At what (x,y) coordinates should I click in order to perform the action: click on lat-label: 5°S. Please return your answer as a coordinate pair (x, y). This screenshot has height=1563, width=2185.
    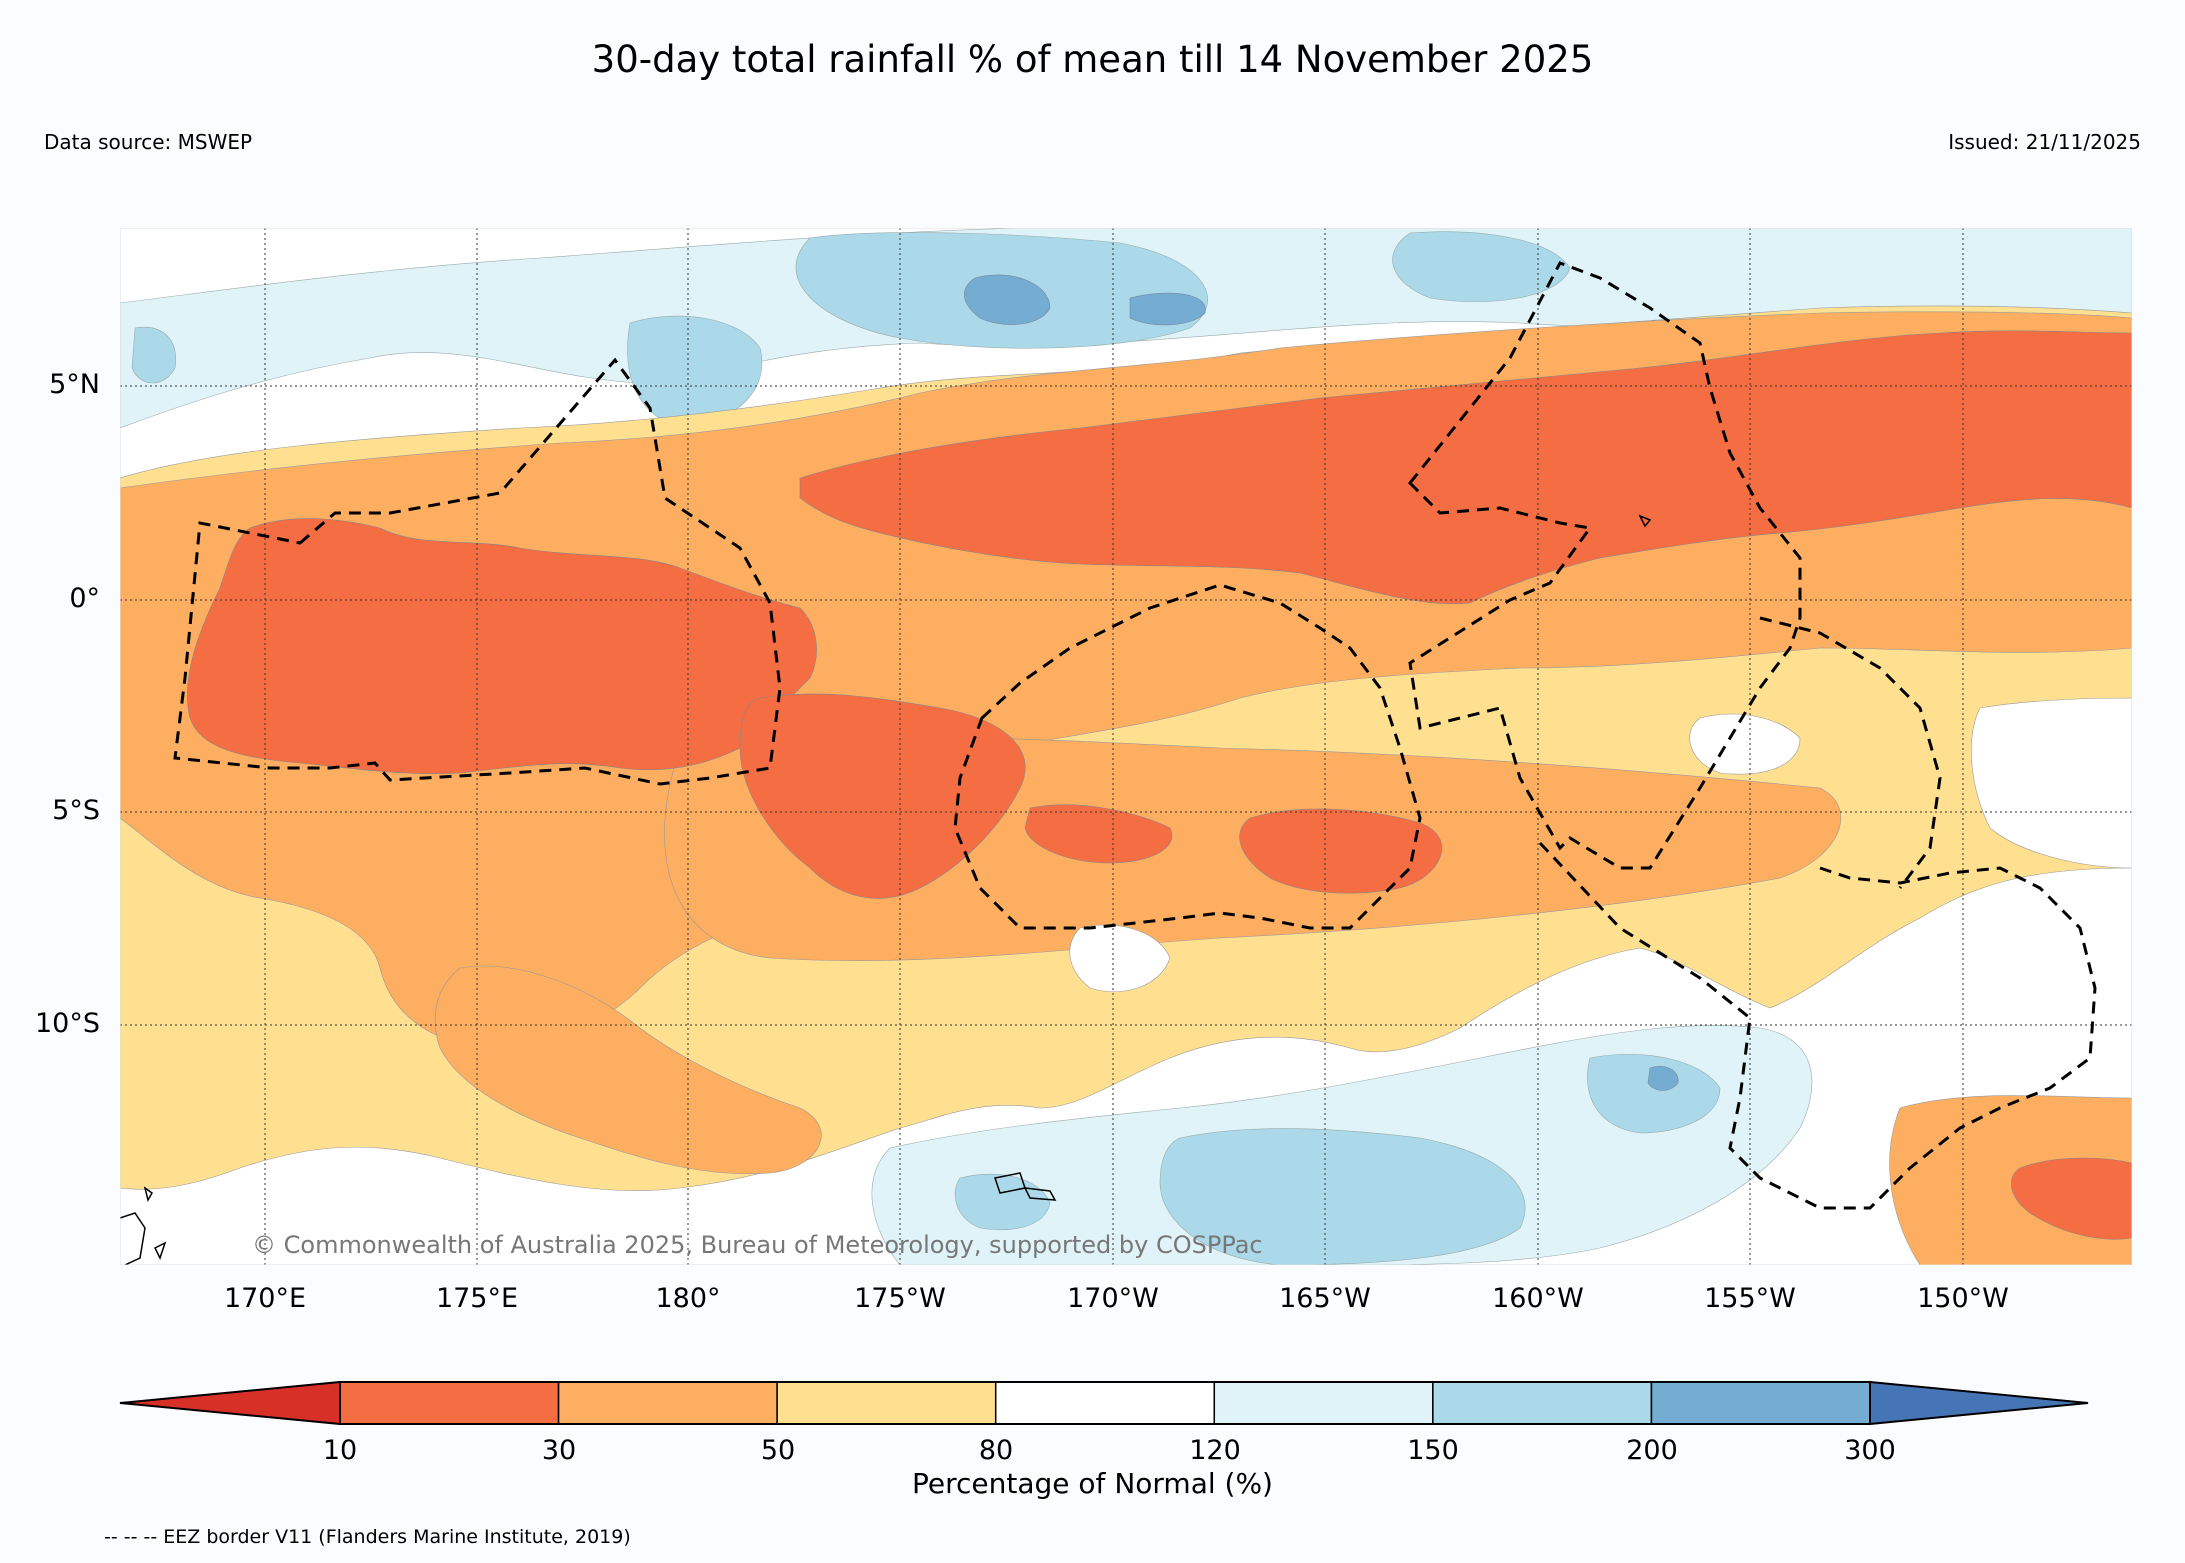
    Looking at the image, I should click on (76, 810).